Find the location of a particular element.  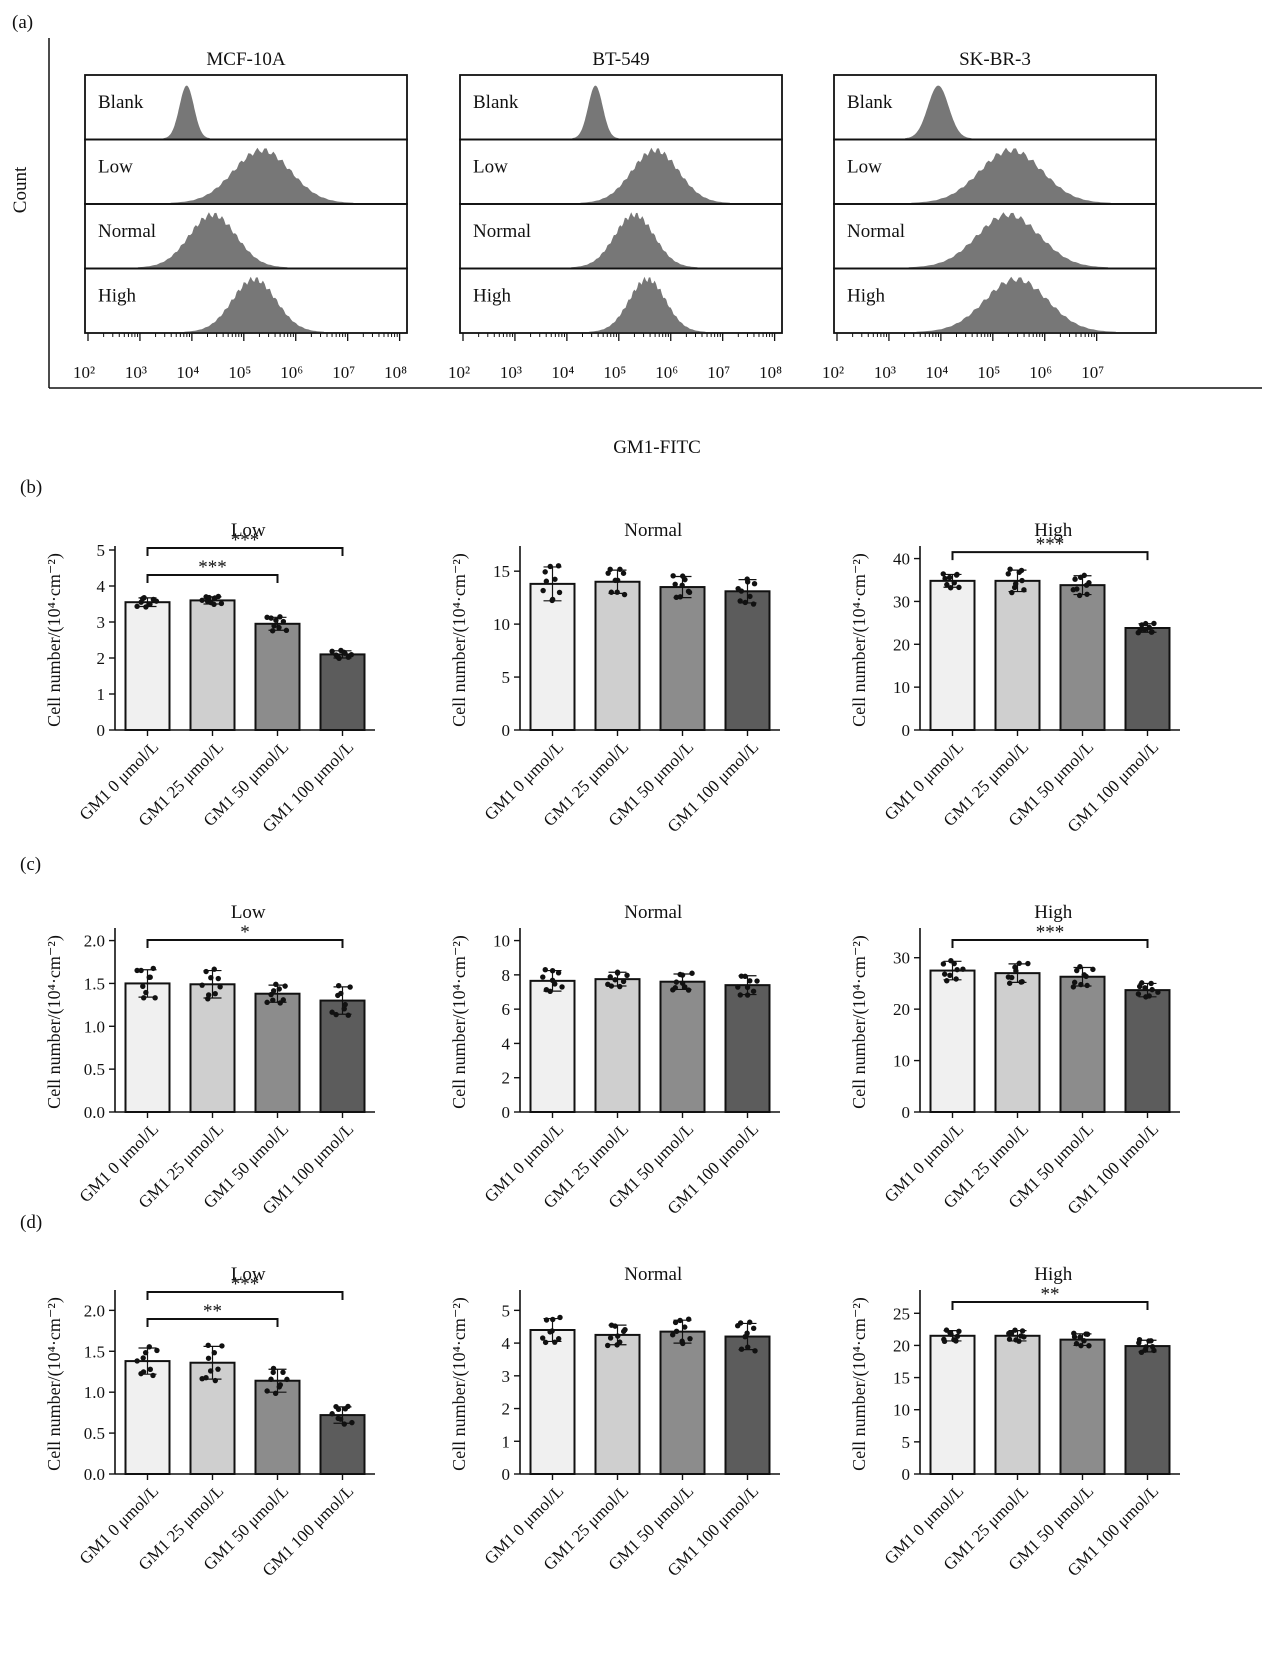

y-tick-label: 8 is located at coordinates (506, 975).